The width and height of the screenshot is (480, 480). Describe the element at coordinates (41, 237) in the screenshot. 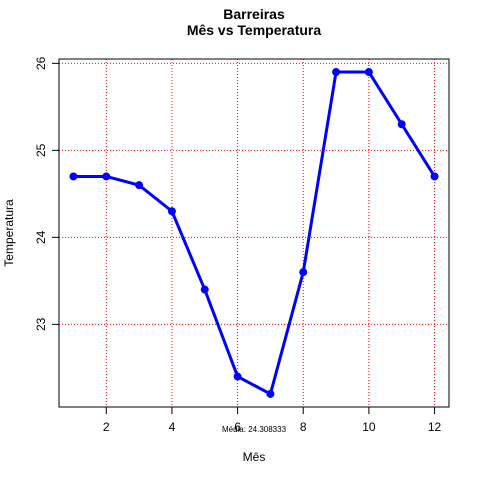

I see `y-tick-label-24: 24` at that location.